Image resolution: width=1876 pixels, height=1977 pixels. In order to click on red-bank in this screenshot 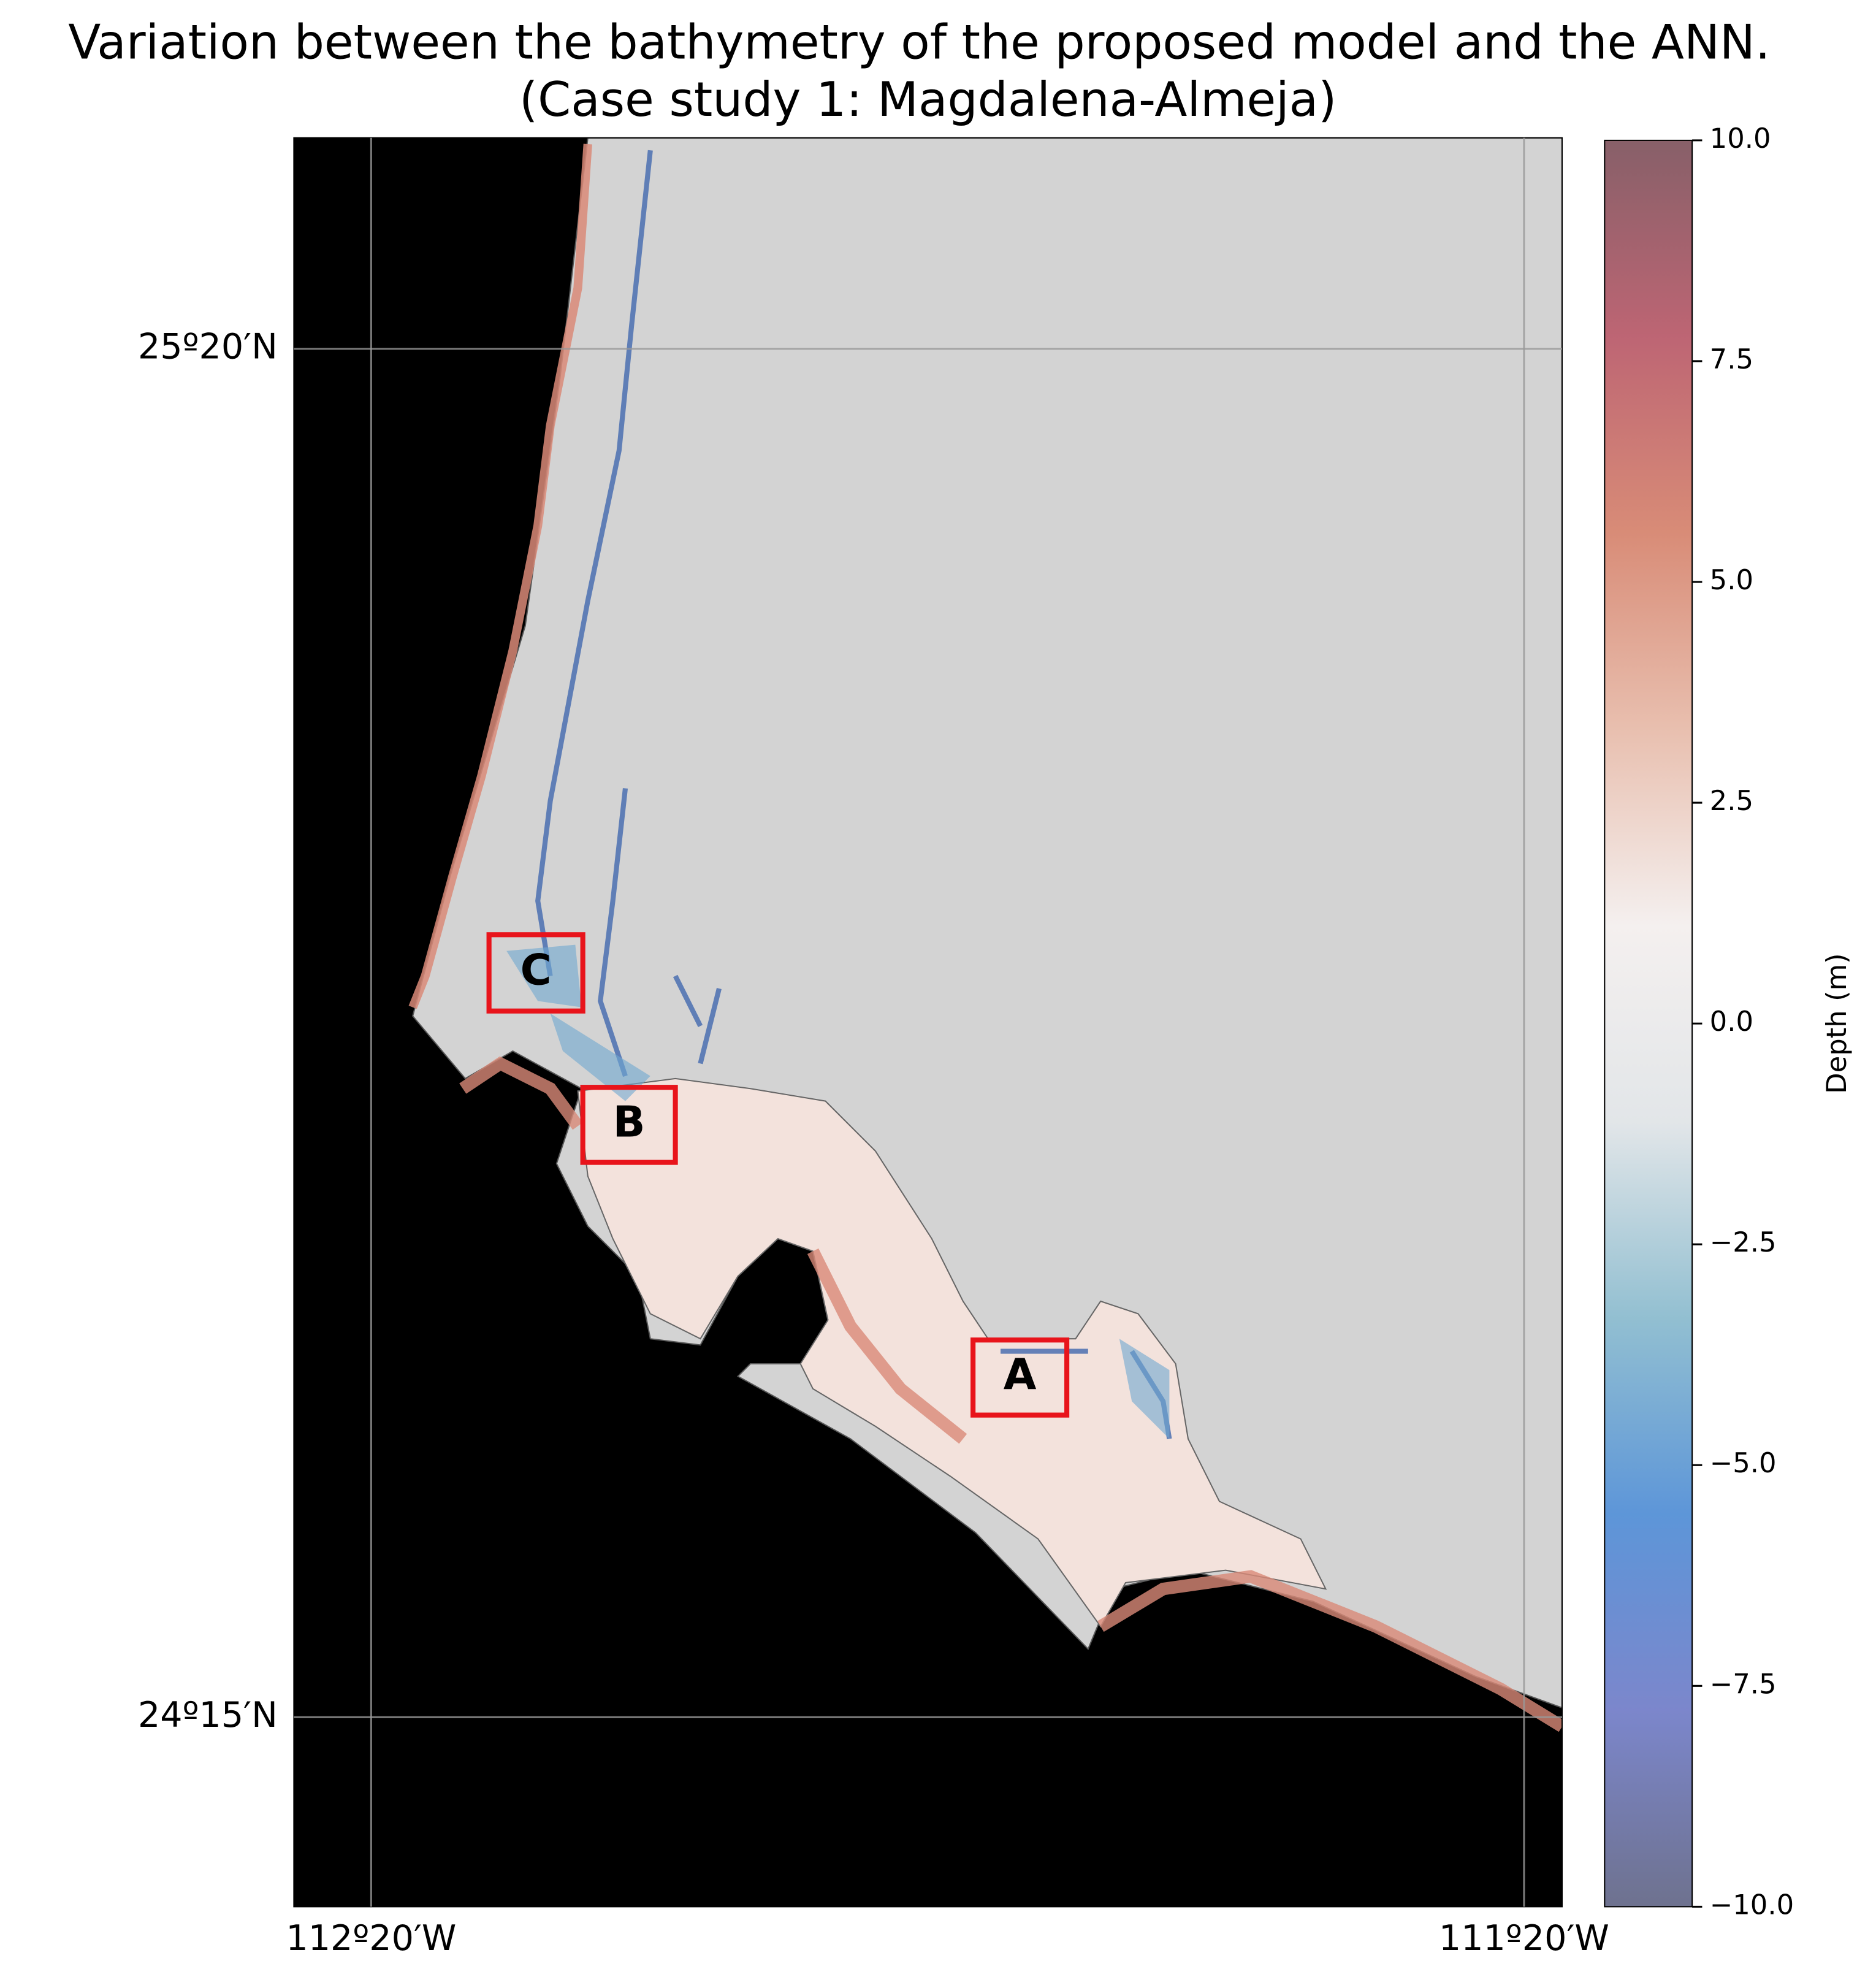, I will do `click(500, 576)`.